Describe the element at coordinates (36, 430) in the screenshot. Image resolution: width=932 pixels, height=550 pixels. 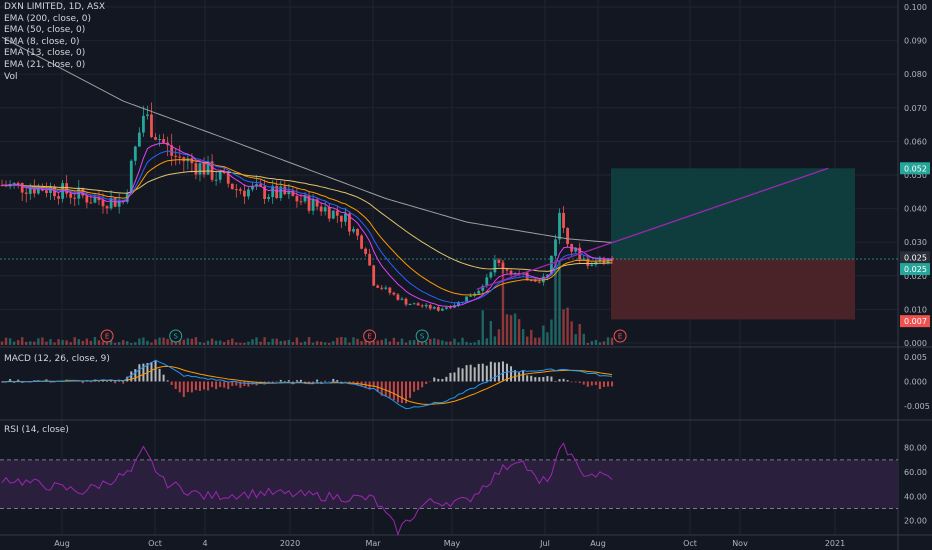
I see `rsi-legend: RSI (14, close)` at that location.